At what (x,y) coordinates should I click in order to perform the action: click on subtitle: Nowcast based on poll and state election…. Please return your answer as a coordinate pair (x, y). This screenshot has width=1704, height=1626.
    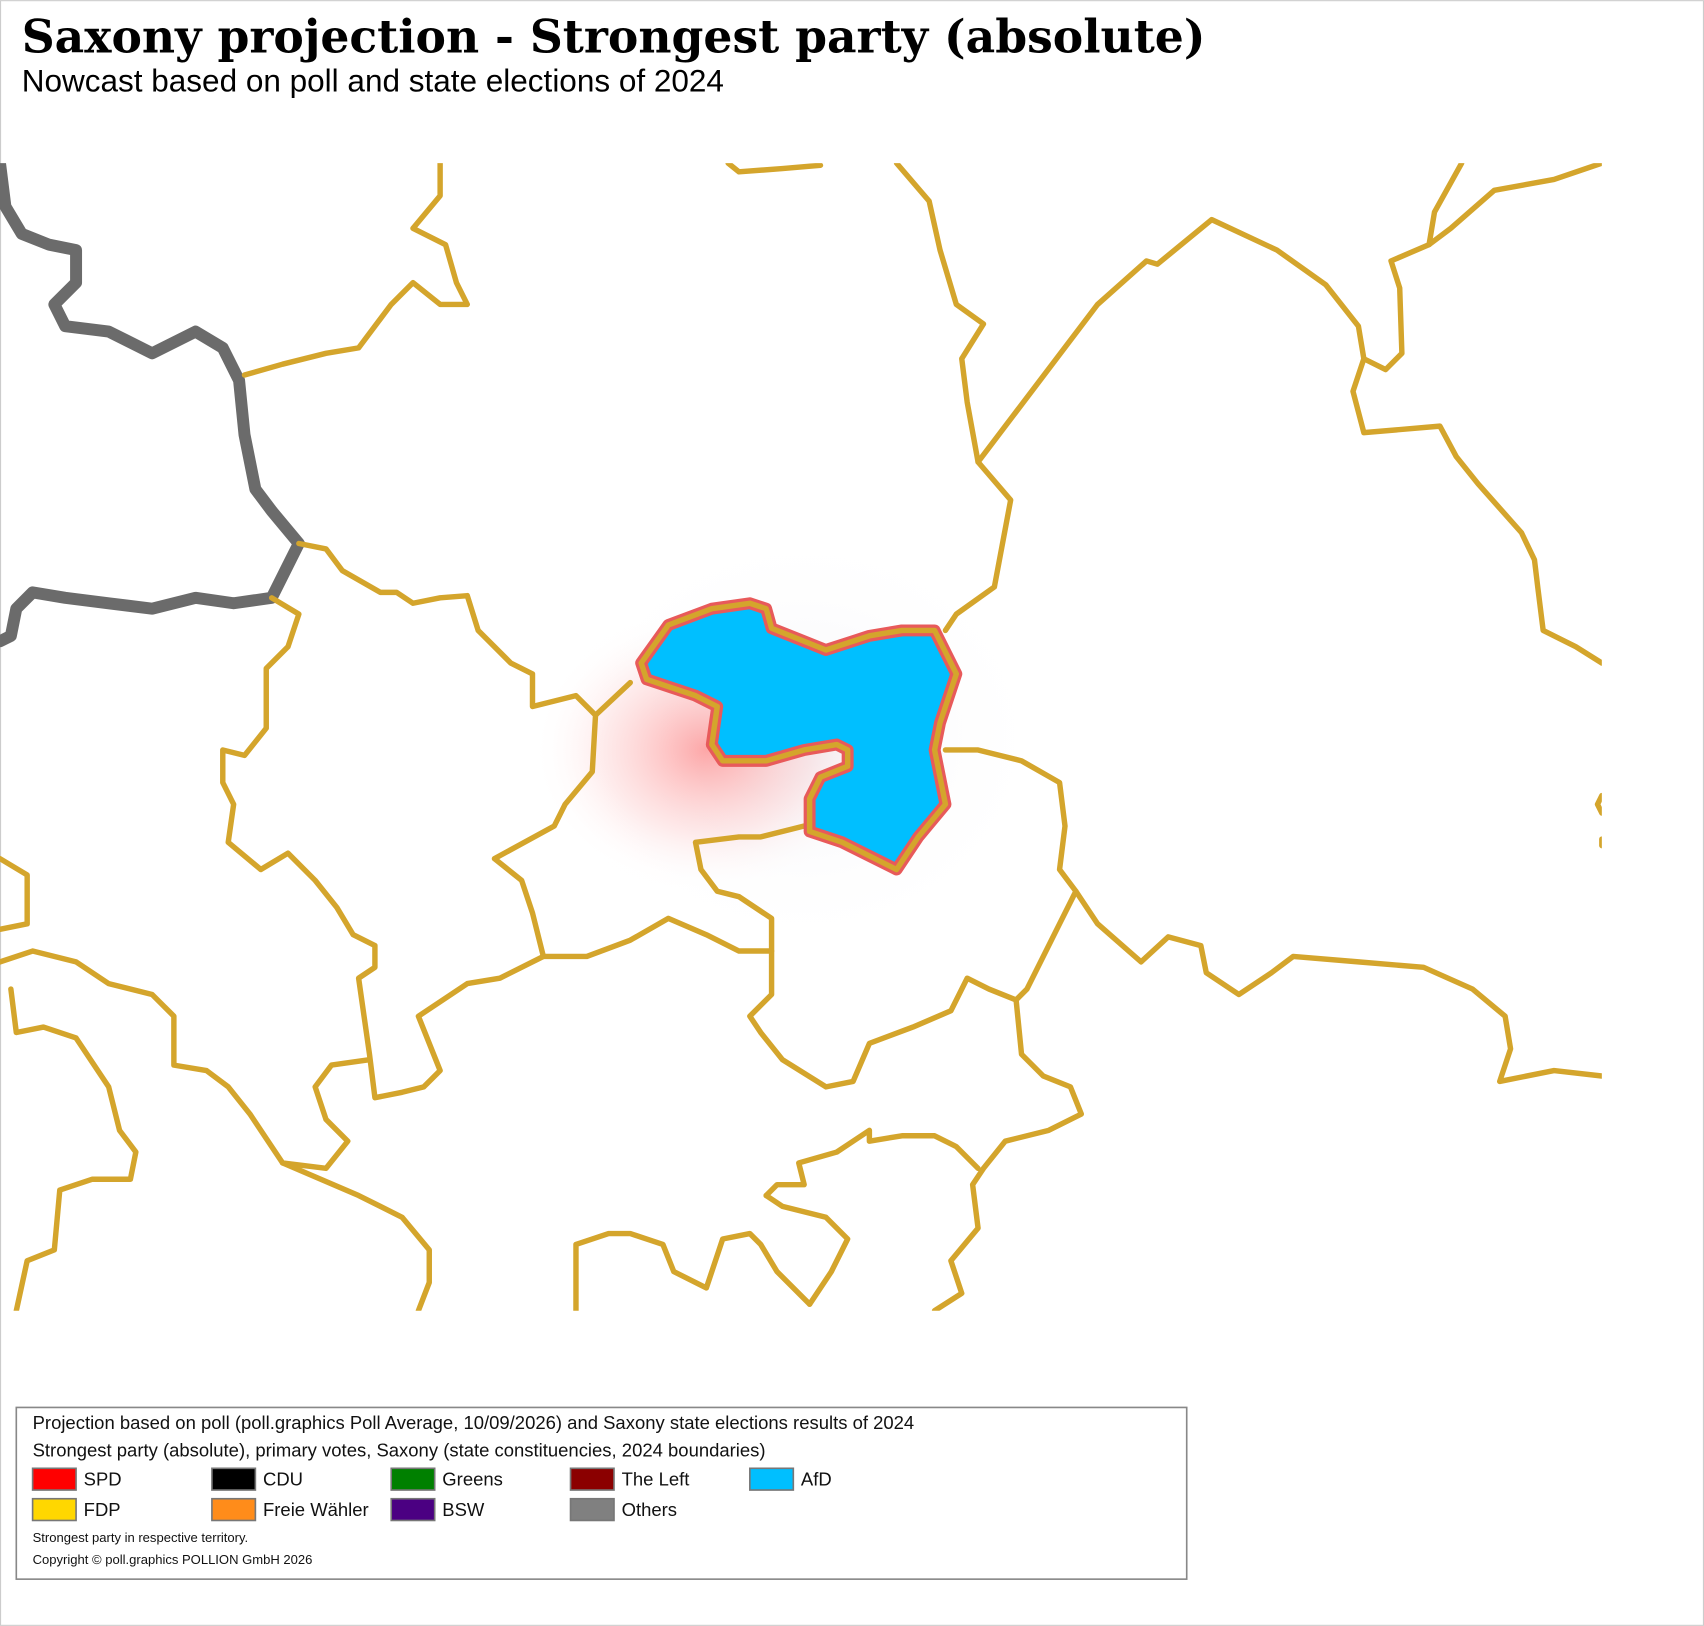
    Looking at the image, I should click on (373, 80).